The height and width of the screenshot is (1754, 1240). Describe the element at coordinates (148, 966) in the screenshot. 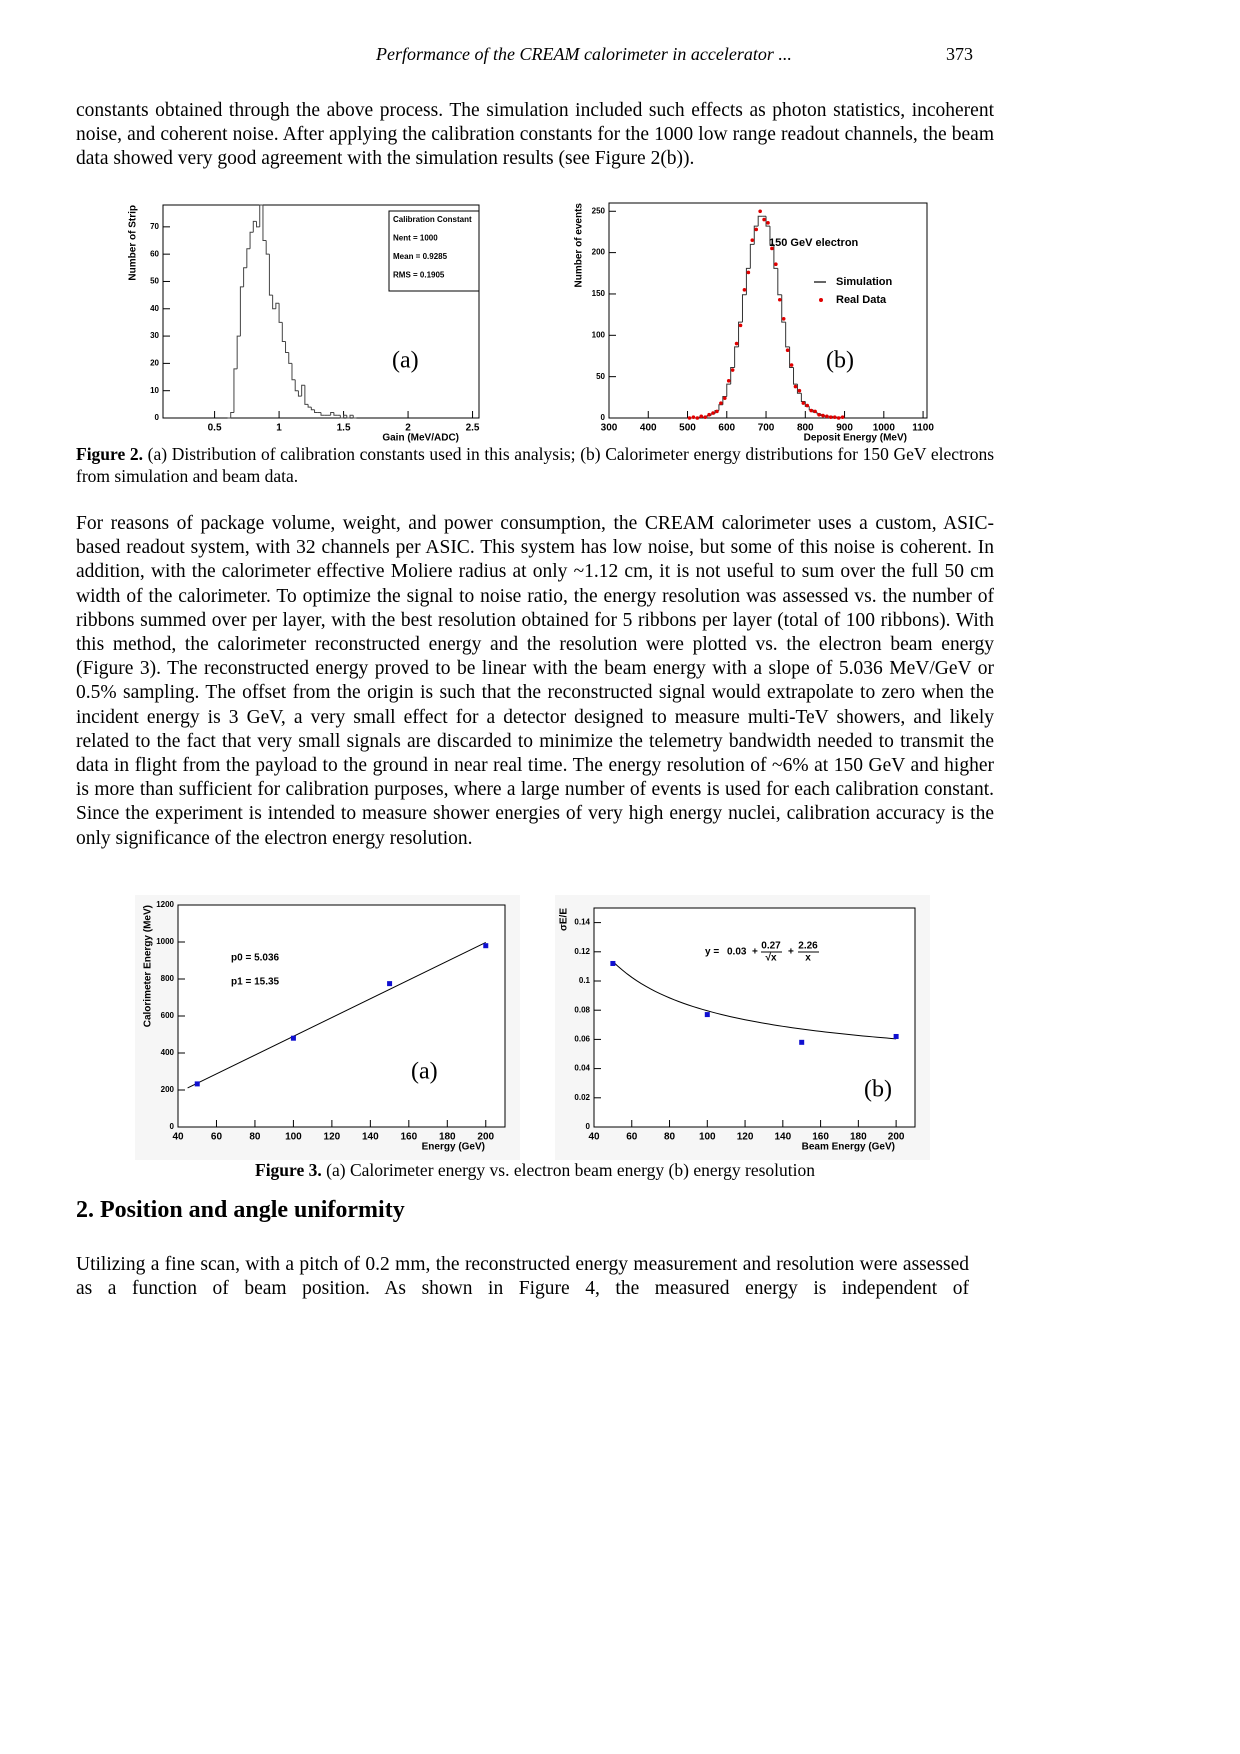

I see `y-axis-label: Calorimeter Energy (MeV)` at that location.